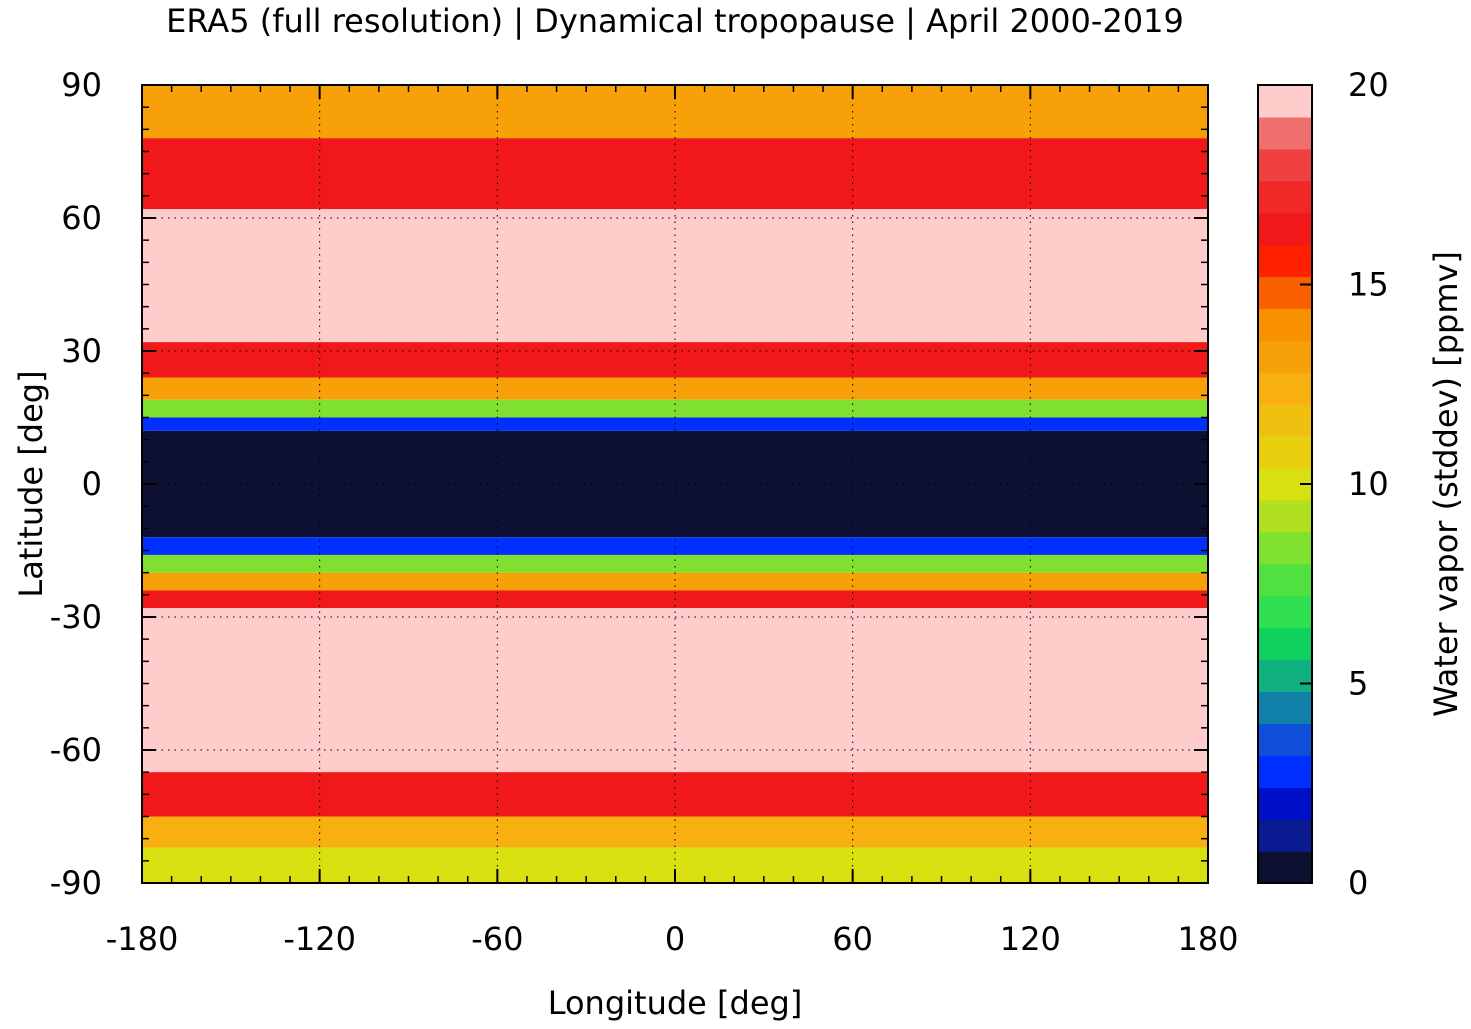 This screenshot has height=1029, width=1471. What do you see at coordinates (675, 1003) in the screenshot?
I see `x-axis-label: Longitude [deg]` at bounding box center [675, 1003].